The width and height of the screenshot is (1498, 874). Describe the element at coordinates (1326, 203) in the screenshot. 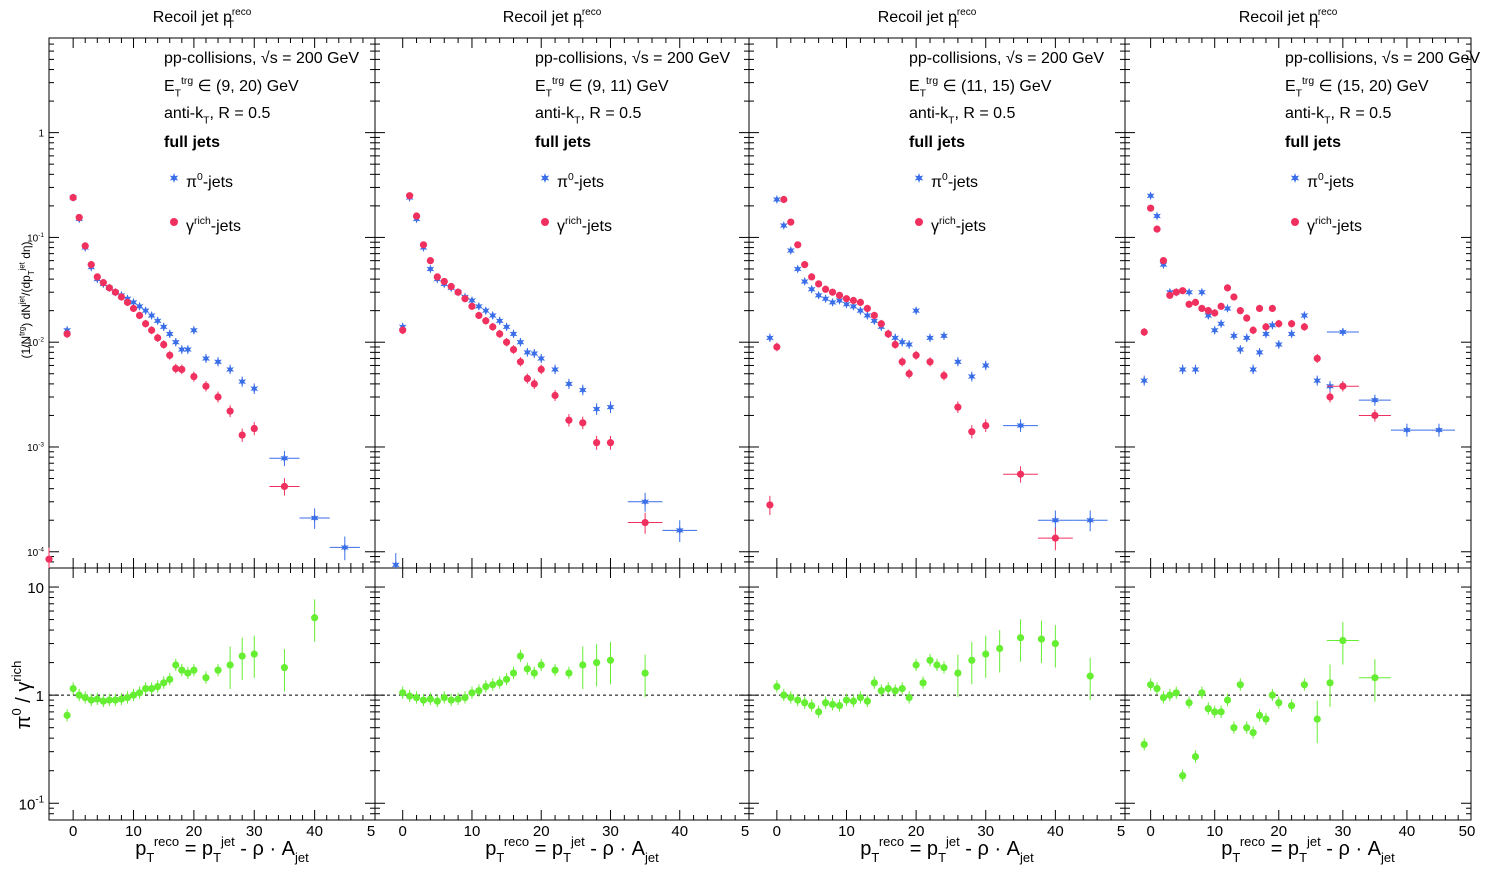

I see `legend: π0-jets γrich-jets` at that location.